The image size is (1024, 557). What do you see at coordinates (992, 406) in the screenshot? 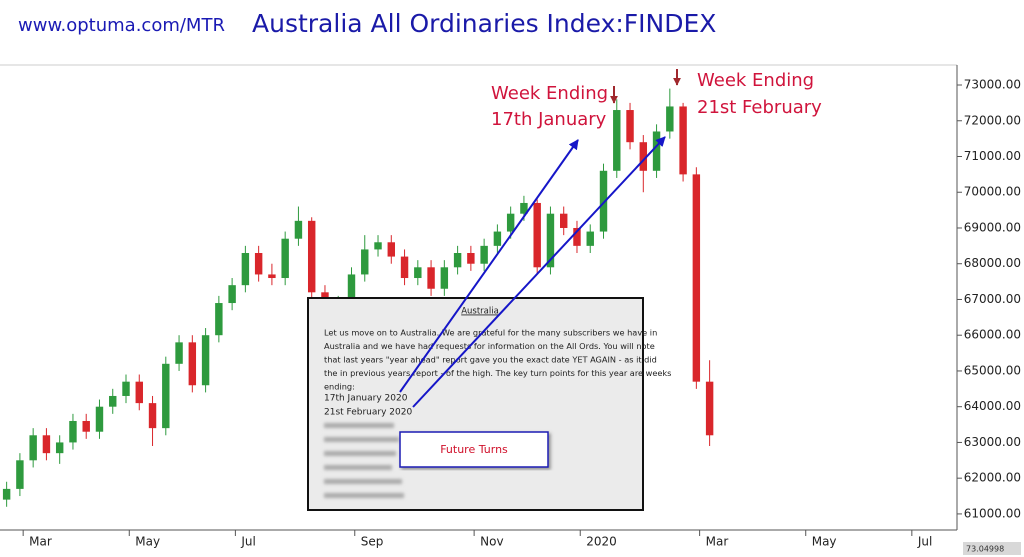
I see `y-tick-label: 64000.00` at bounding box center [992, 406].